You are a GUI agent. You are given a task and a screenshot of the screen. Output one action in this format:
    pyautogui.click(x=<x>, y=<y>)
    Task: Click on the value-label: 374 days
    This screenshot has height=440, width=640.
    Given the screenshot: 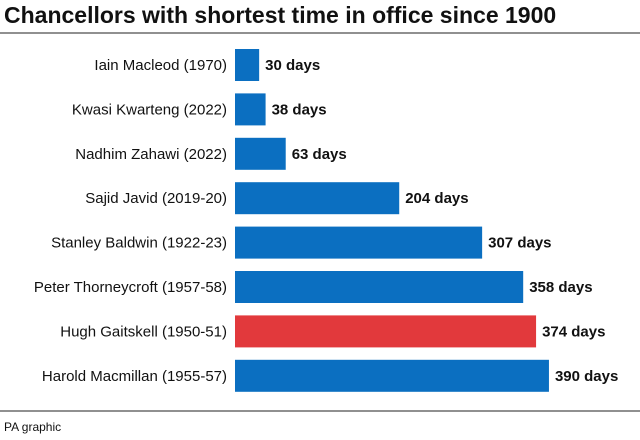 What is the action you would take?
    pyautogui.click(x=573, y=331)
    